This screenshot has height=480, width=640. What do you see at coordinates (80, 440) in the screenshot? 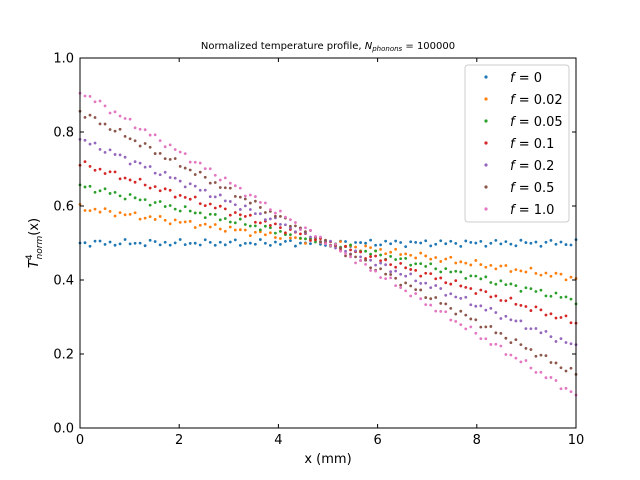
I see `x-tick-label: 0` at bounding box center [80, 440].